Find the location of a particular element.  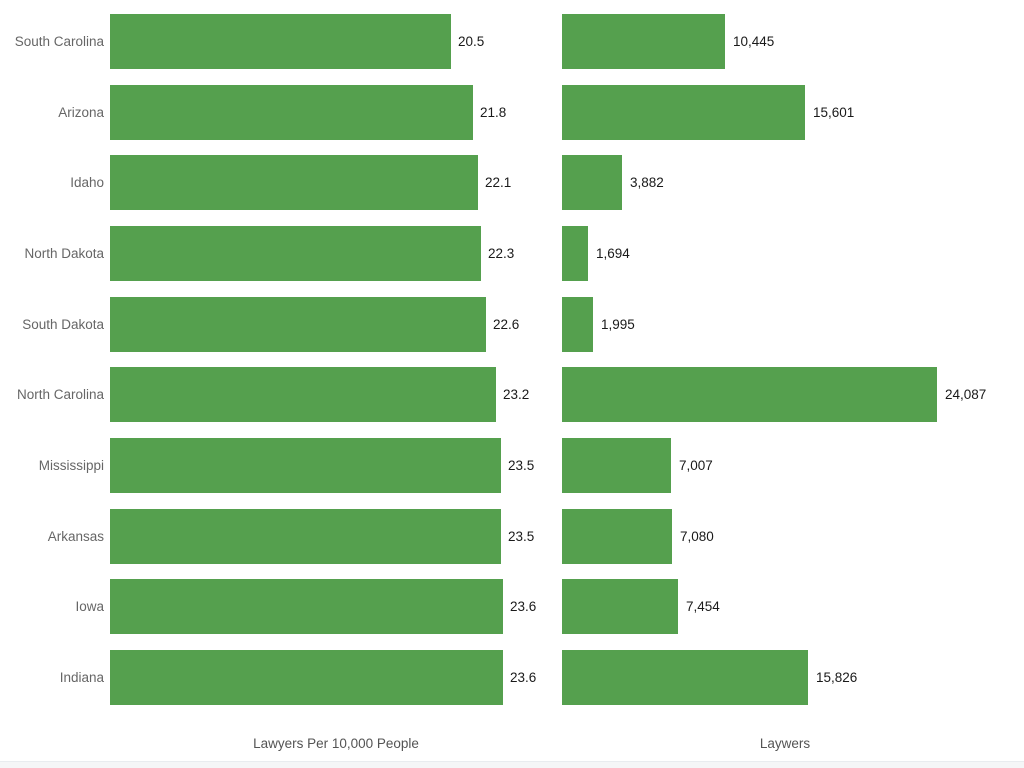

value-label-lawyers-total: 3,882 is located at coordinates (647, 183).